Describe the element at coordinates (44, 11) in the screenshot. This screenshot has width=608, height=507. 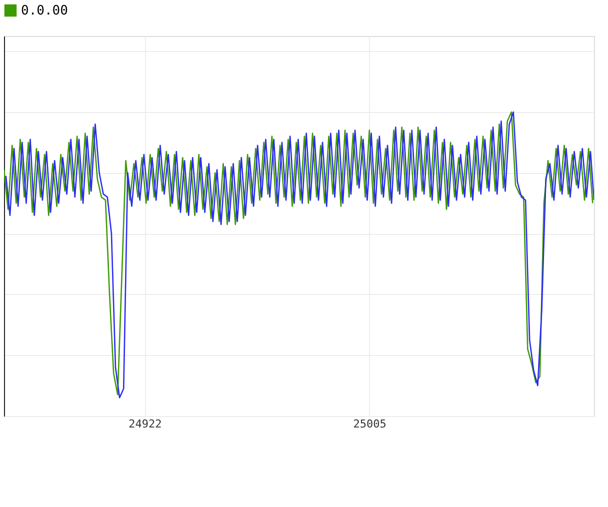
I see `legend-label: 0.0.00` at that location.